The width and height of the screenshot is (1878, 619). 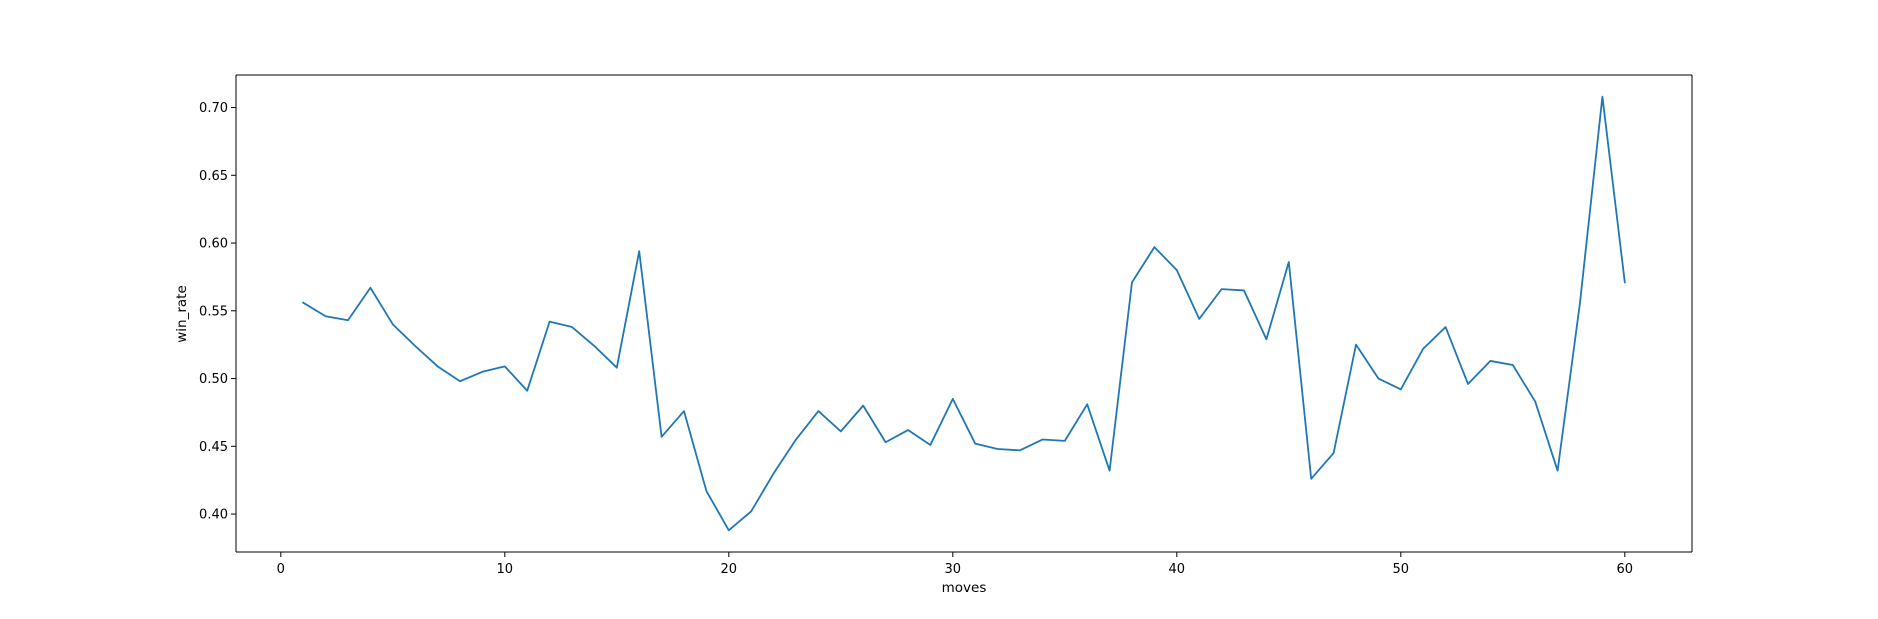 What do you see at coordinates (213, 311) in the screenshot?
I see `y-tick-label: 0.55` at bounding box center [213, 311].